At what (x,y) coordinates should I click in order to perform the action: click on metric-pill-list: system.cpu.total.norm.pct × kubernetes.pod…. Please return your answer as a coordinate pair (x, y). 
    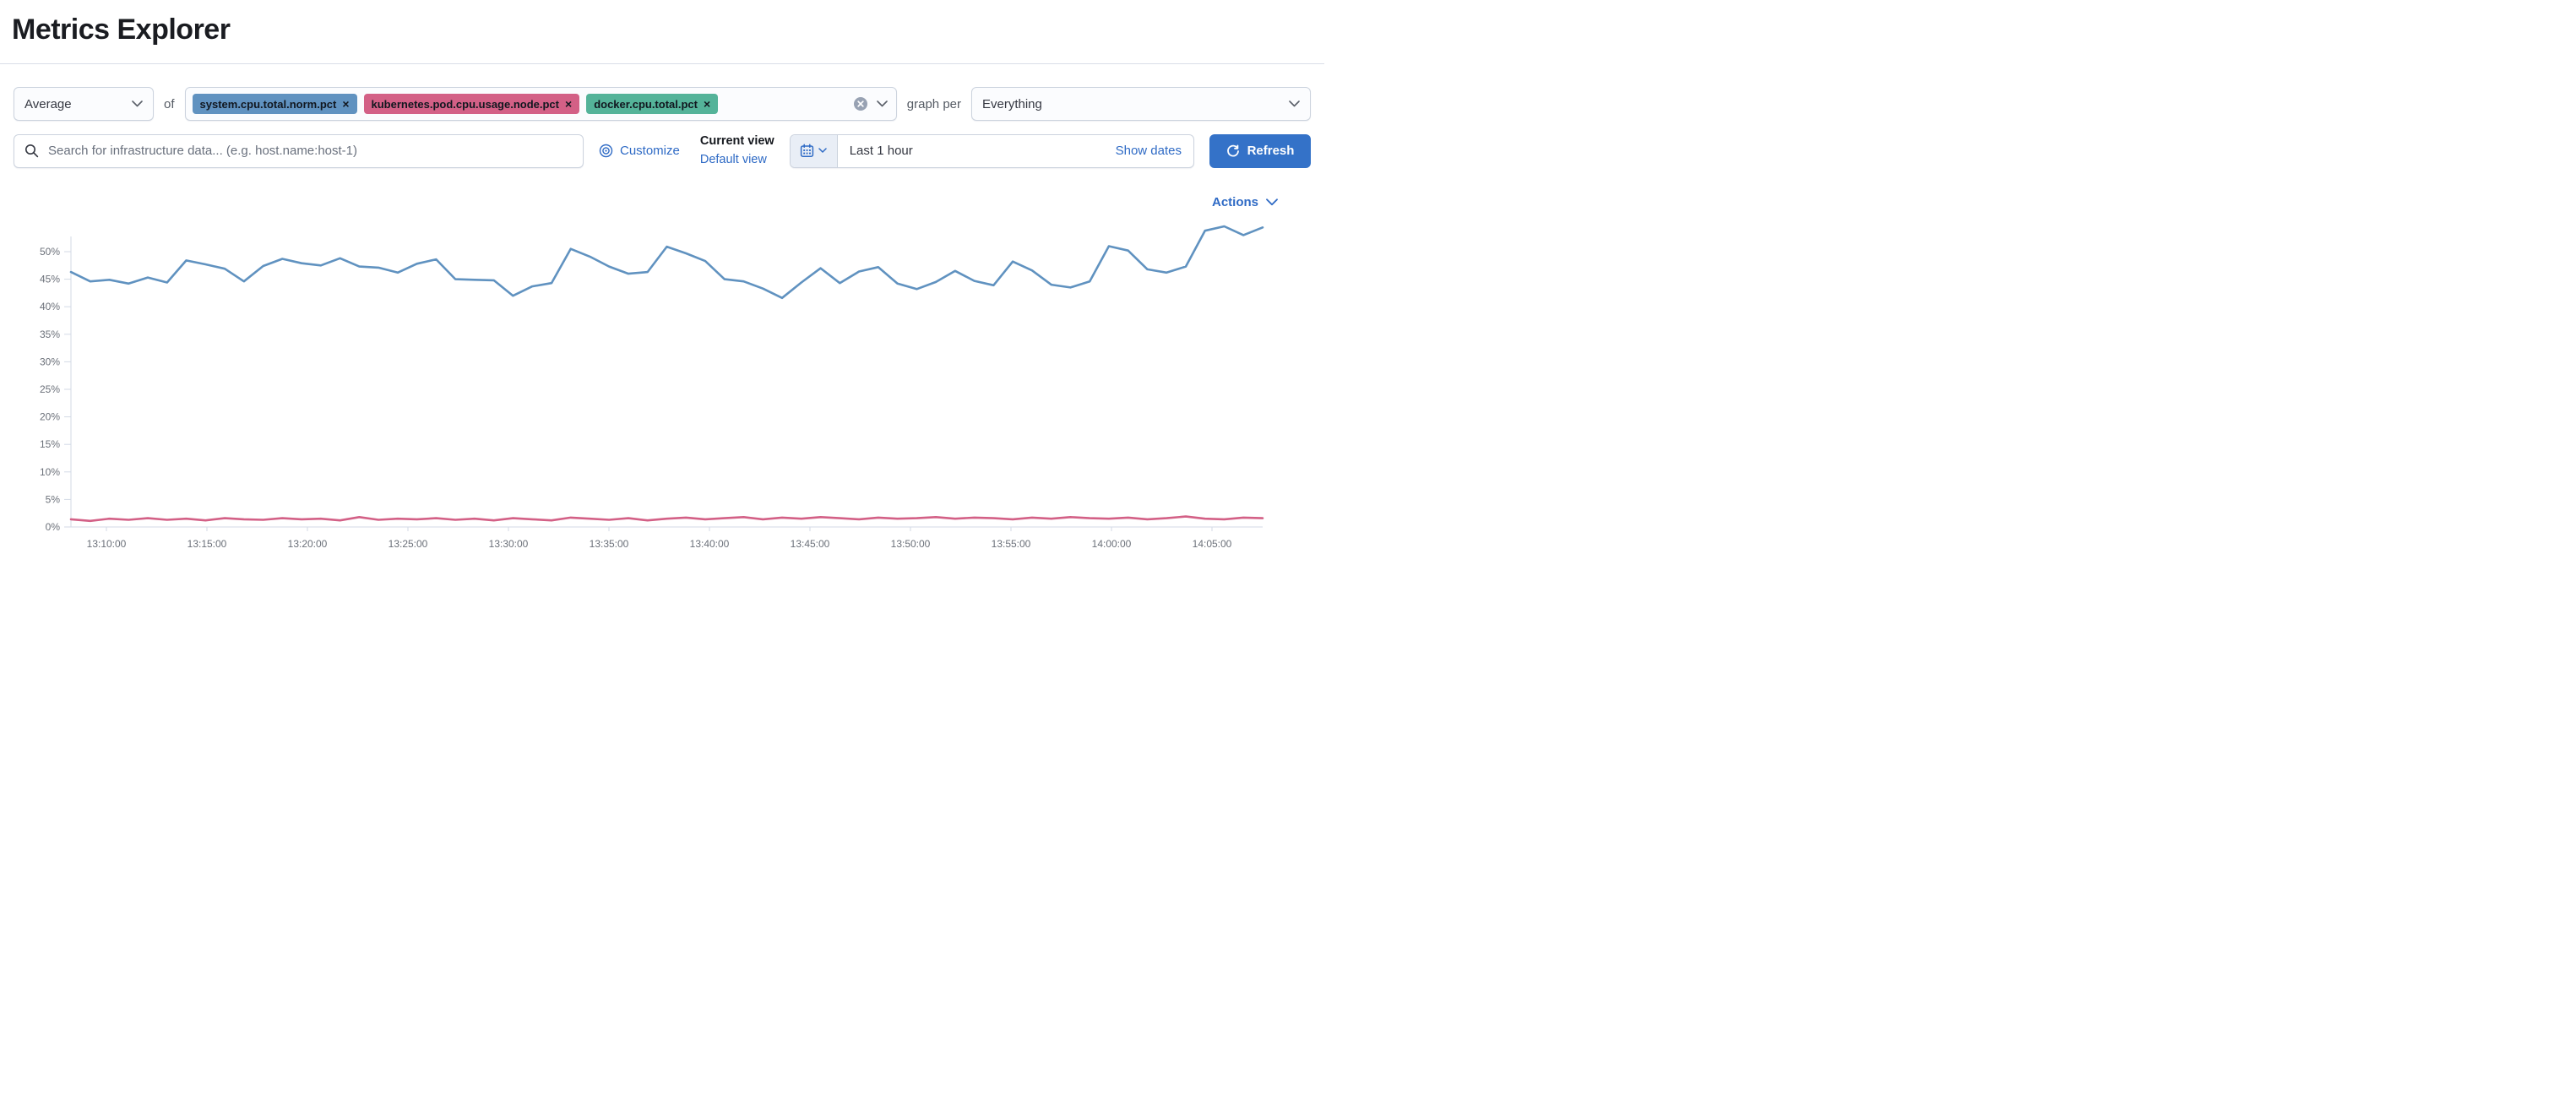
    Looking at the image, I should click on (519, 104).